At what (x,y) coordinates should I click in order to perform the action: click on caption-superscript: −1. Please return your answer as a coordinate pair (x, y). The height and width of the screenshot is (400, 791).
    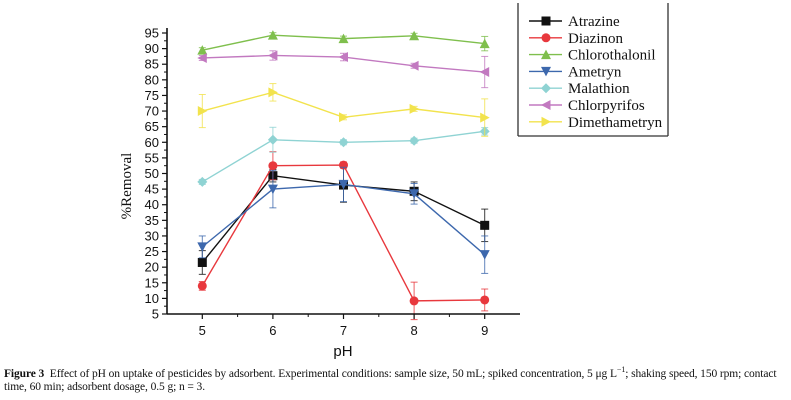
    Looking at the image, I should click on (621, 370).